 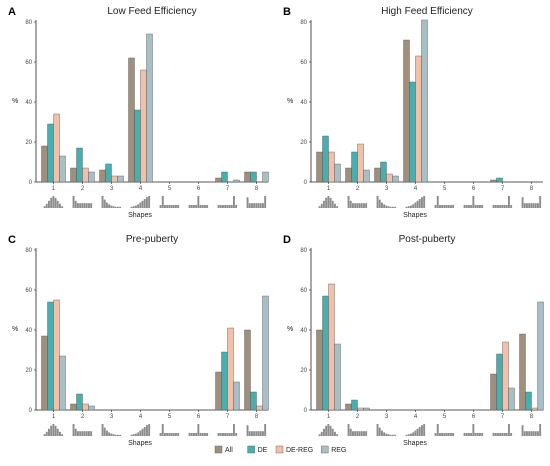 What do you see at coordinates (303, 143) in the screenshot?
I see `y-tick-label: 20` at bounding box center [303, 143].